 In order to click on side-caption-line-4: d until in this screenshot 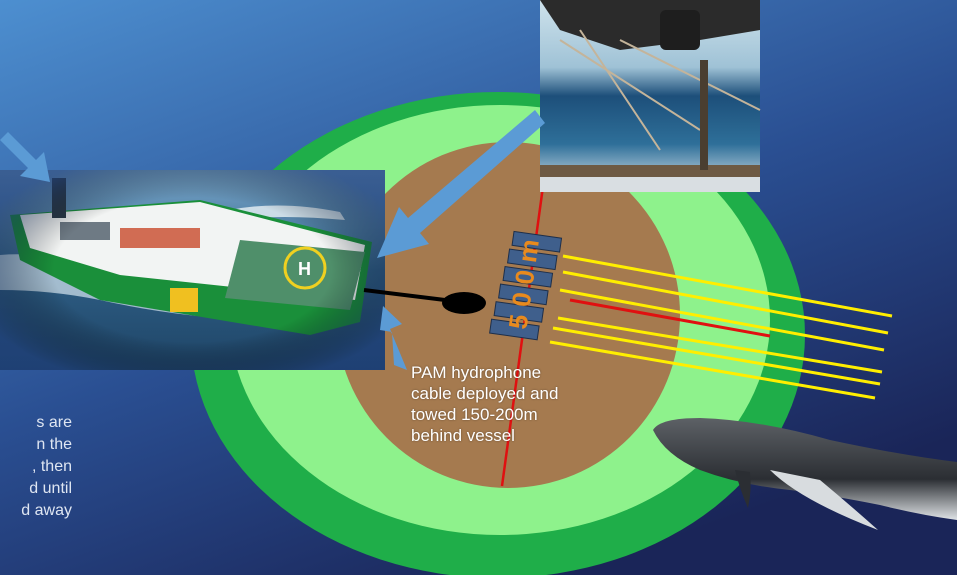, I will do `click(50, 488)`.